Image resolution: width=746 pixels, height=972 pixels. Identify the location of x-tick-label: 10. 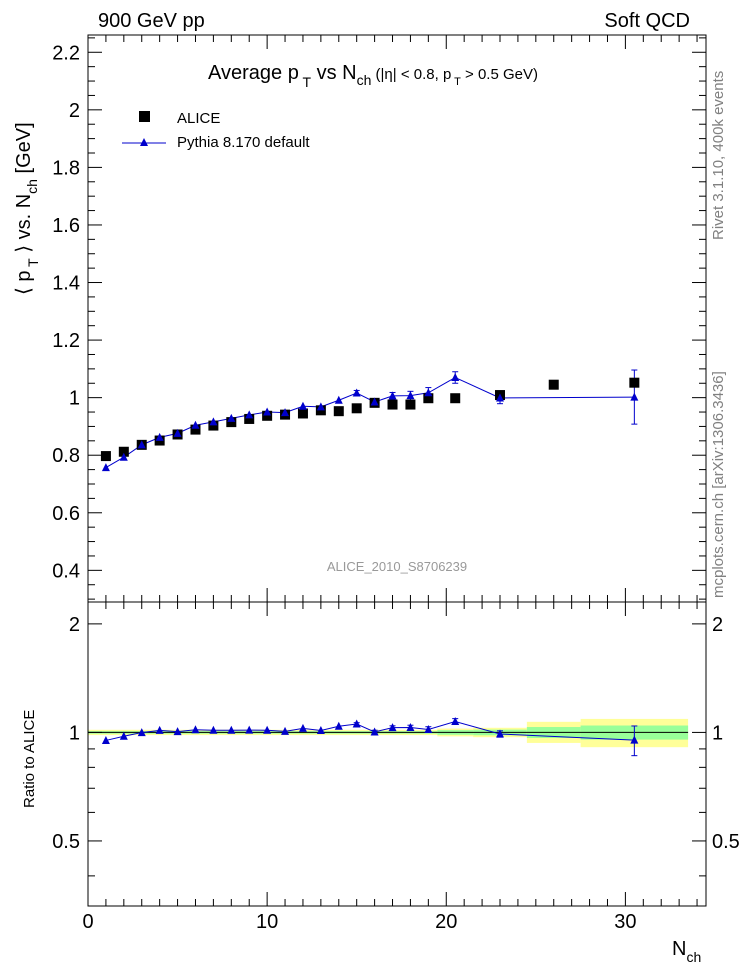
(267, 922).